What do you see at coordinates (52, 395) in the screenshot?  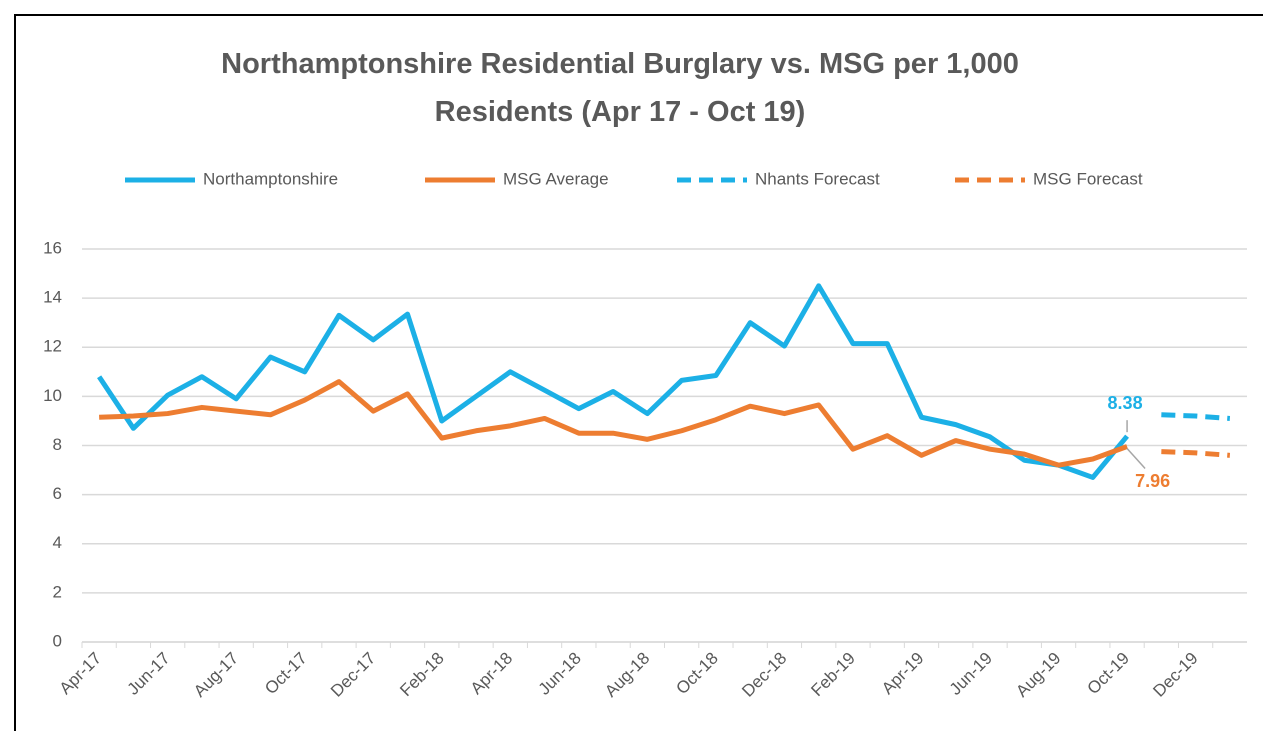 I see `y-tick-label: 10` at bounding box center [52, 395].